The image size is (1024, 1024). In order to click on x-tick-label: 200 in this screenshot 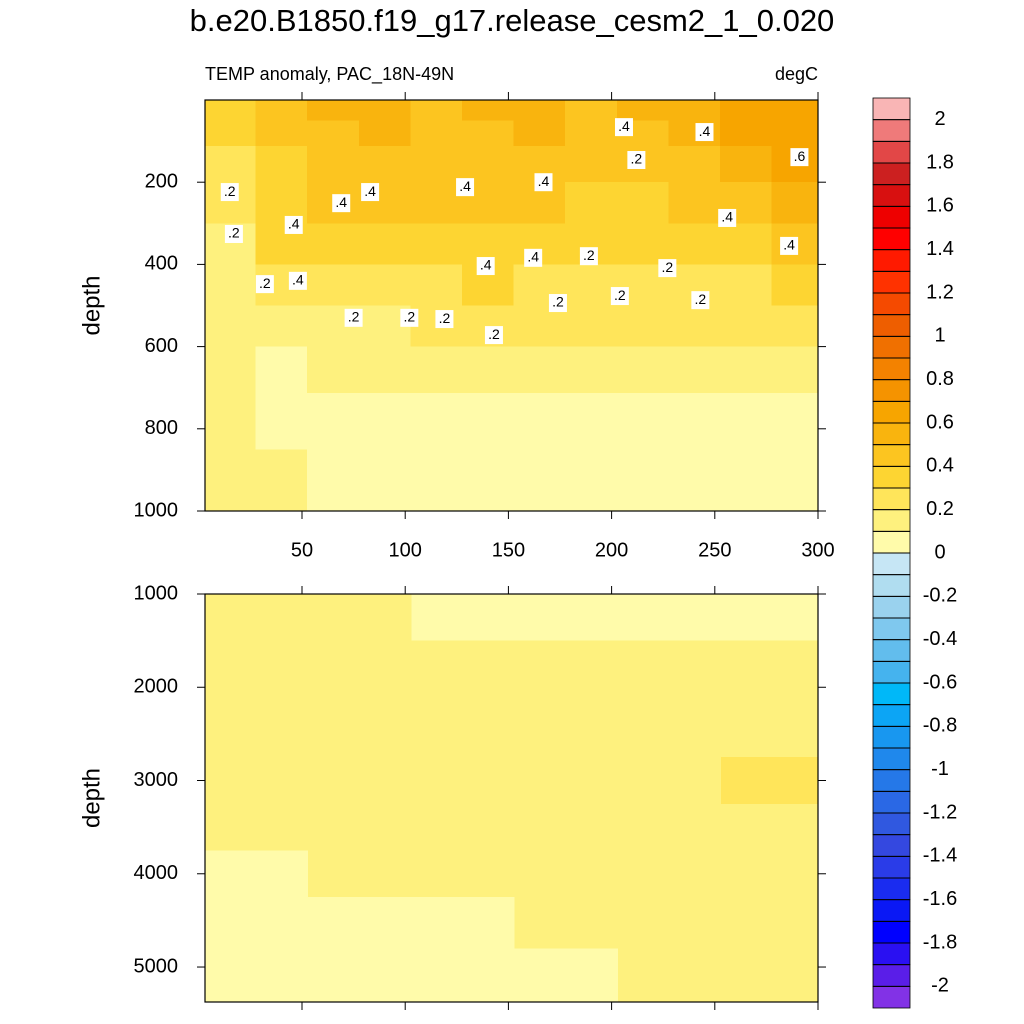, I will do `click(611, 550)`.